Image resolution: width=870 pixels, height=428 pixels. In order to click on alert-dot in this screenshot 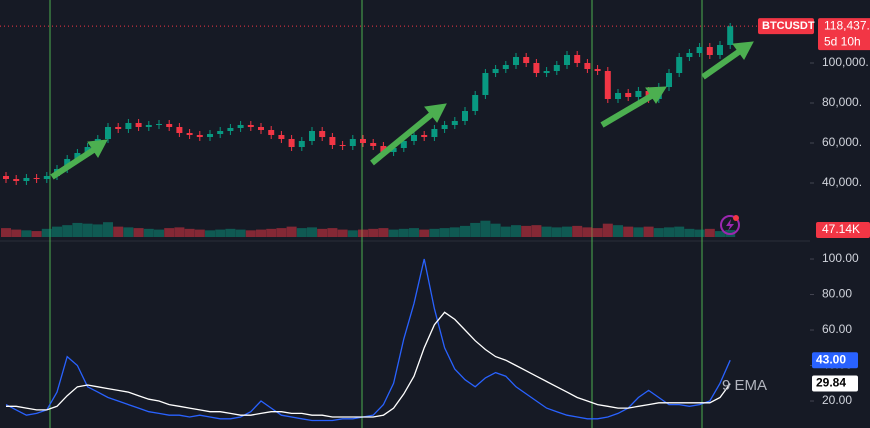, I will do `click(736, 218)`.